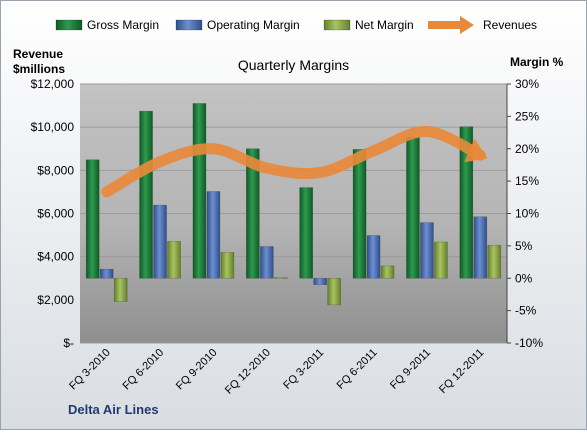  I want to click on y-right-tick-label: 0%, so click(524, 278).